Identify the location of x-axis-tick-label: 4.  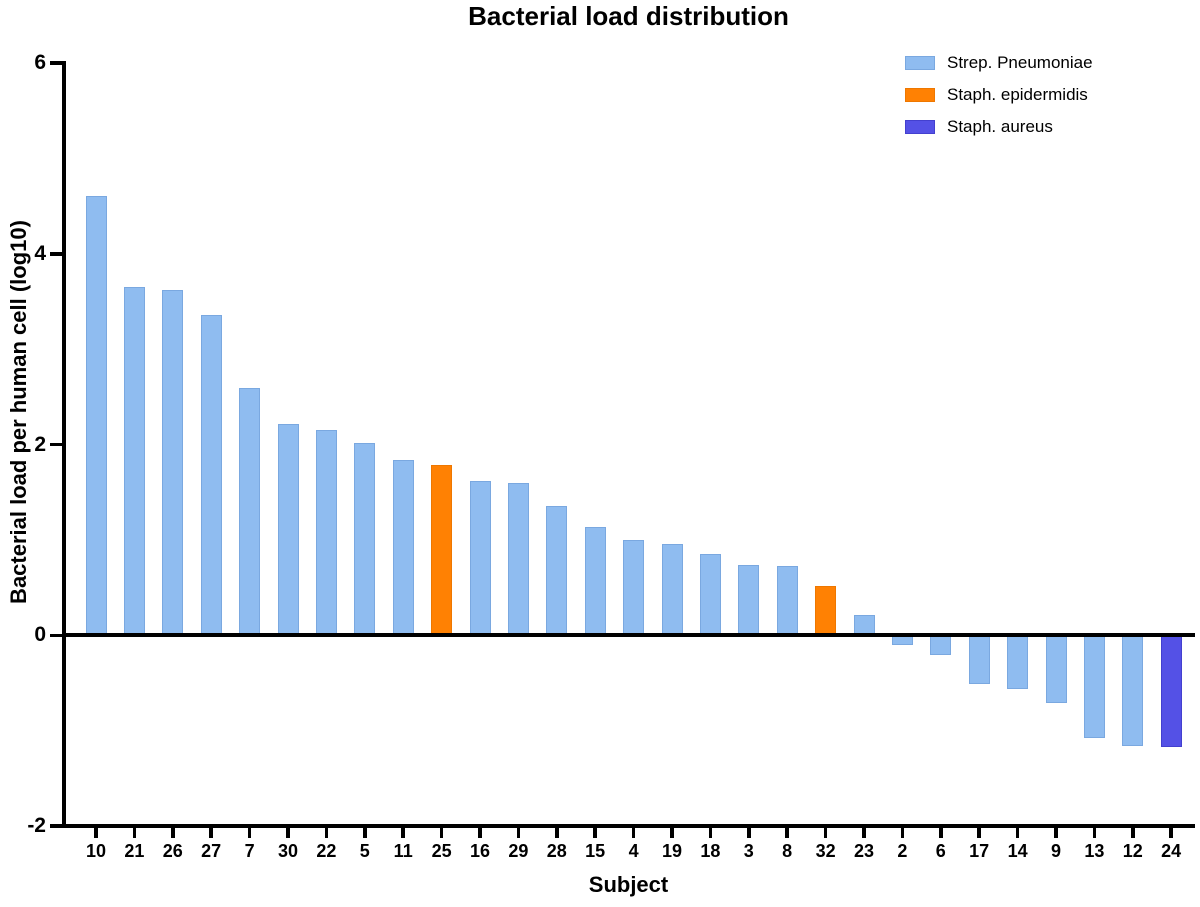
(633, 851).